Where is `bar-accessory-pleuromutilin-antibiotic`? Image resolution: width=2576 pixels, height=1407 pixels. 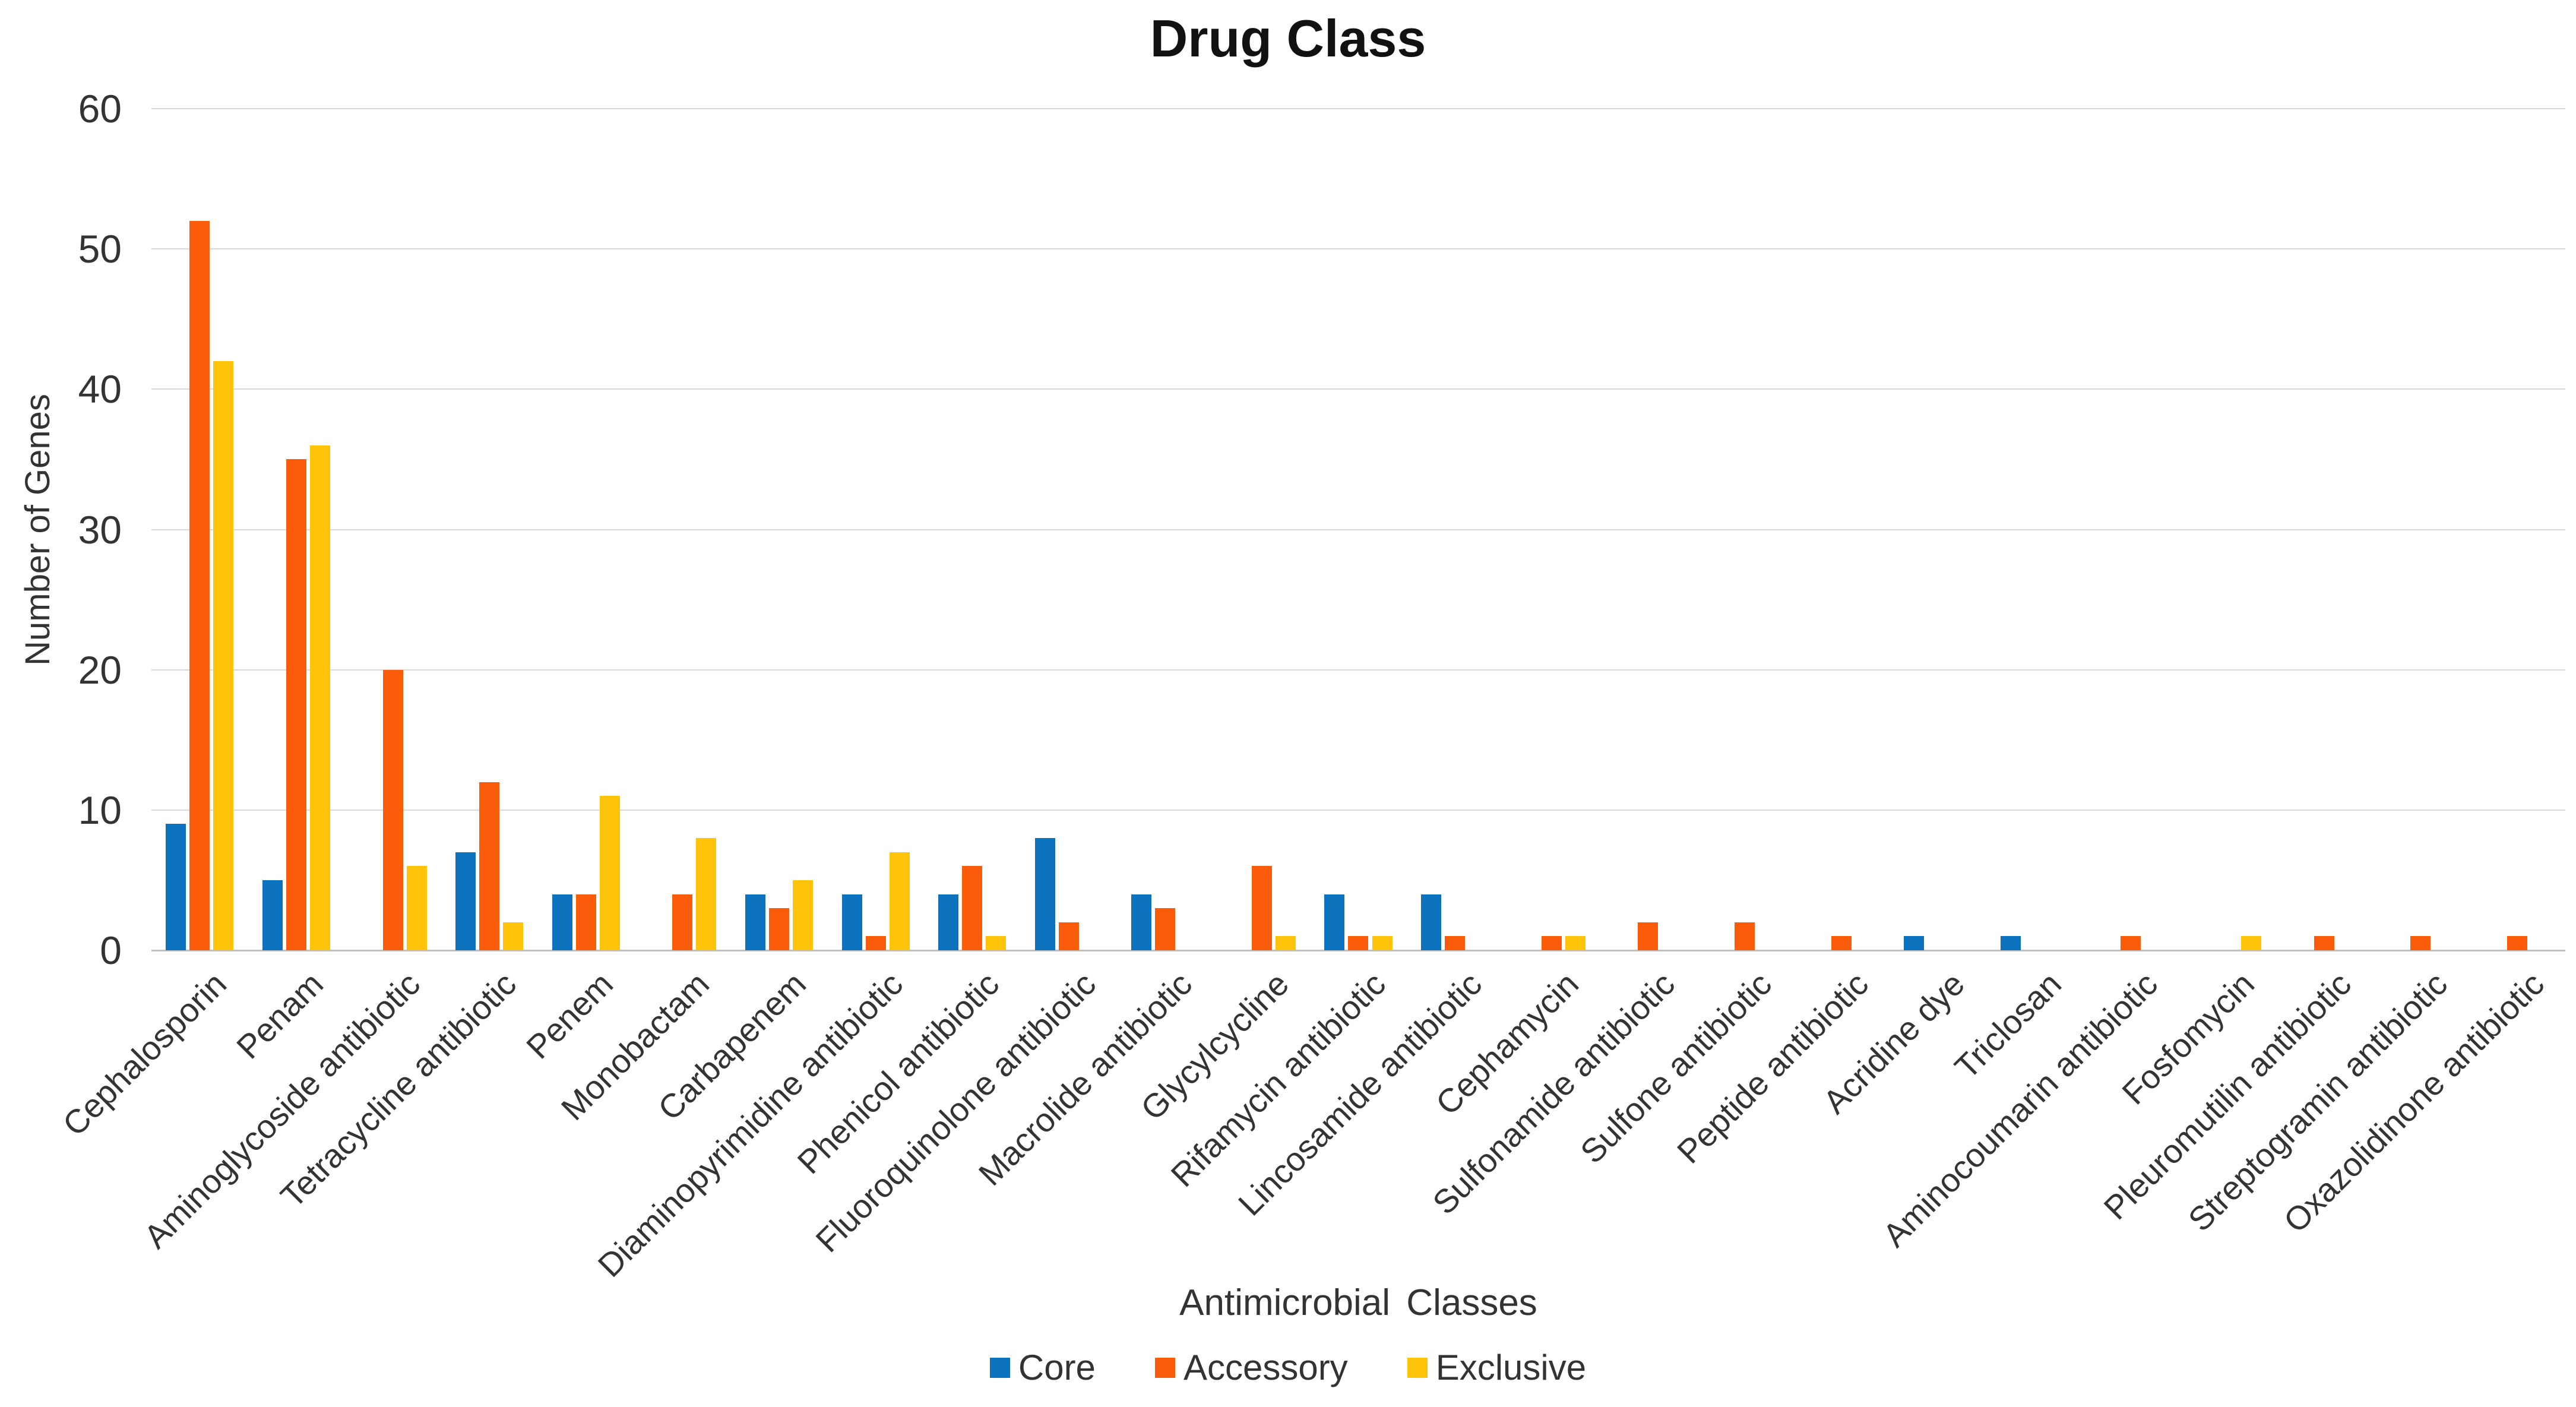
bar-accessory-pleuromutilin-antibiotic is located at coordinates (2324, 943).